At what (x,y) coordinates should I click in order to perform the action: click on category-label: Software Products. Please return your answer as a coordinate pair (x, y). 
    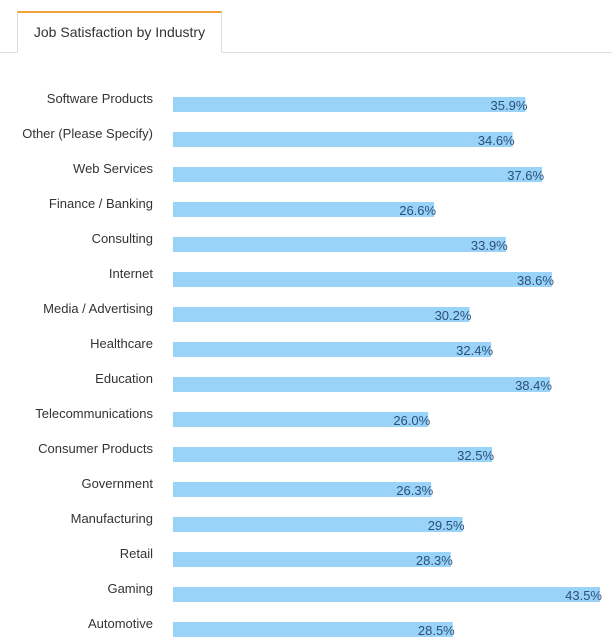
    Looking at the image, I should click on (100, 98).